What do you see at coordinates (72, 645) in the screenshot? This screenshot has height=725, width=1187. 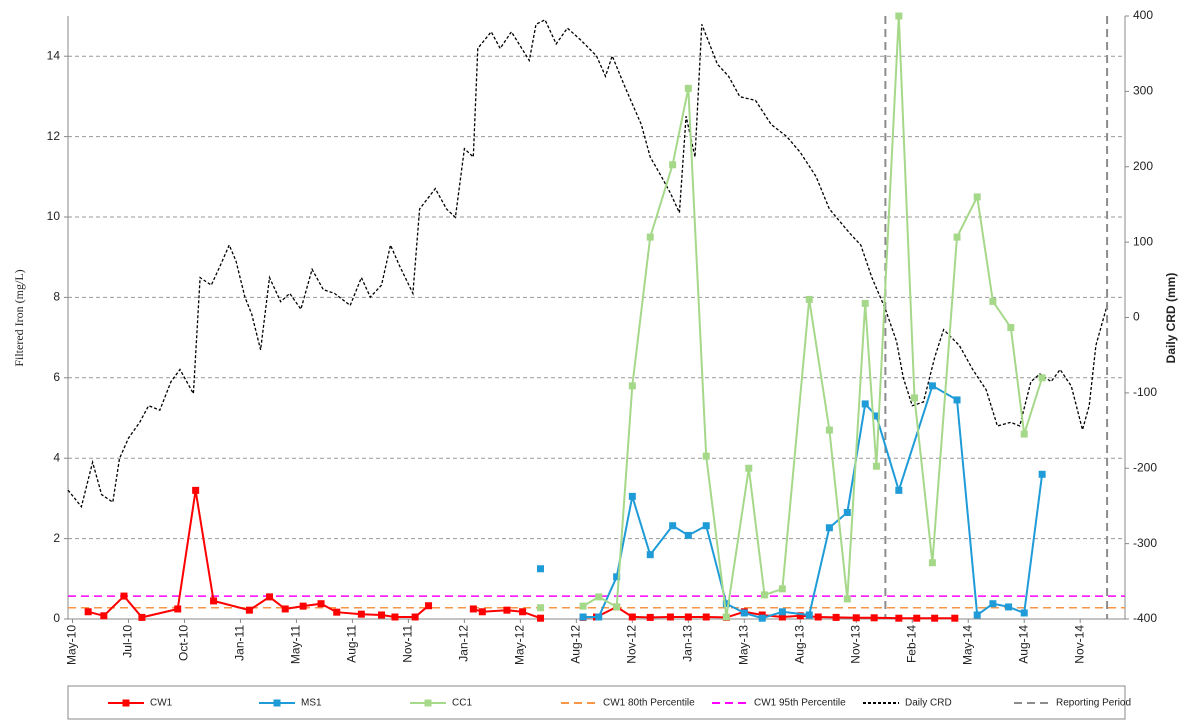 I see `x-tick-label: May-10` at bounding box center [72, 645].